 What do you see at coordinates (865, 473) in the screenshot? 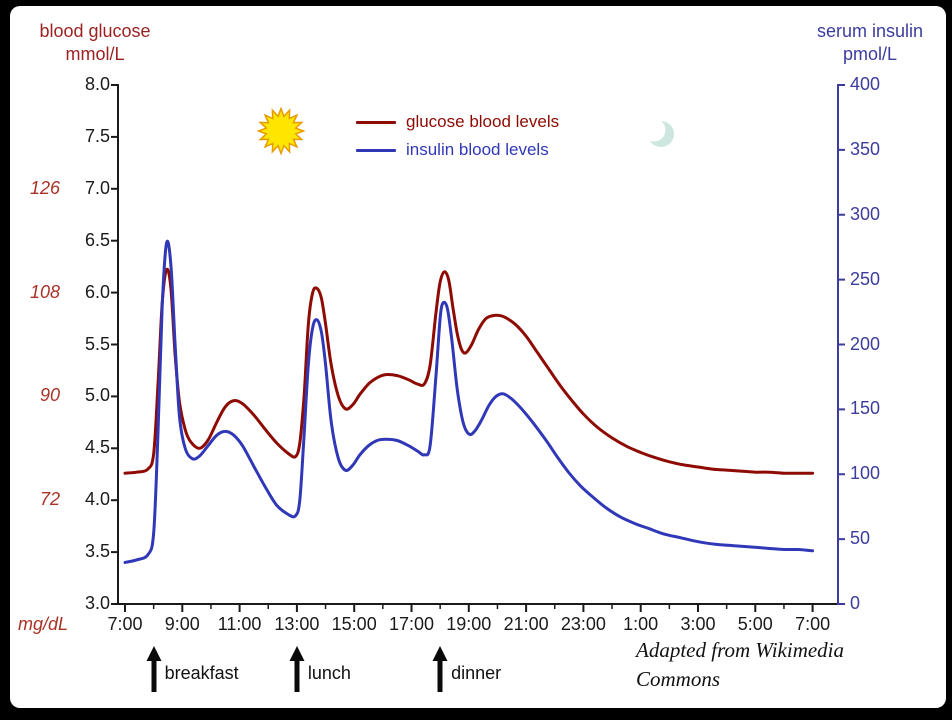
I see `right-axis-tick-label: 100` at bounding box center [865, 473].